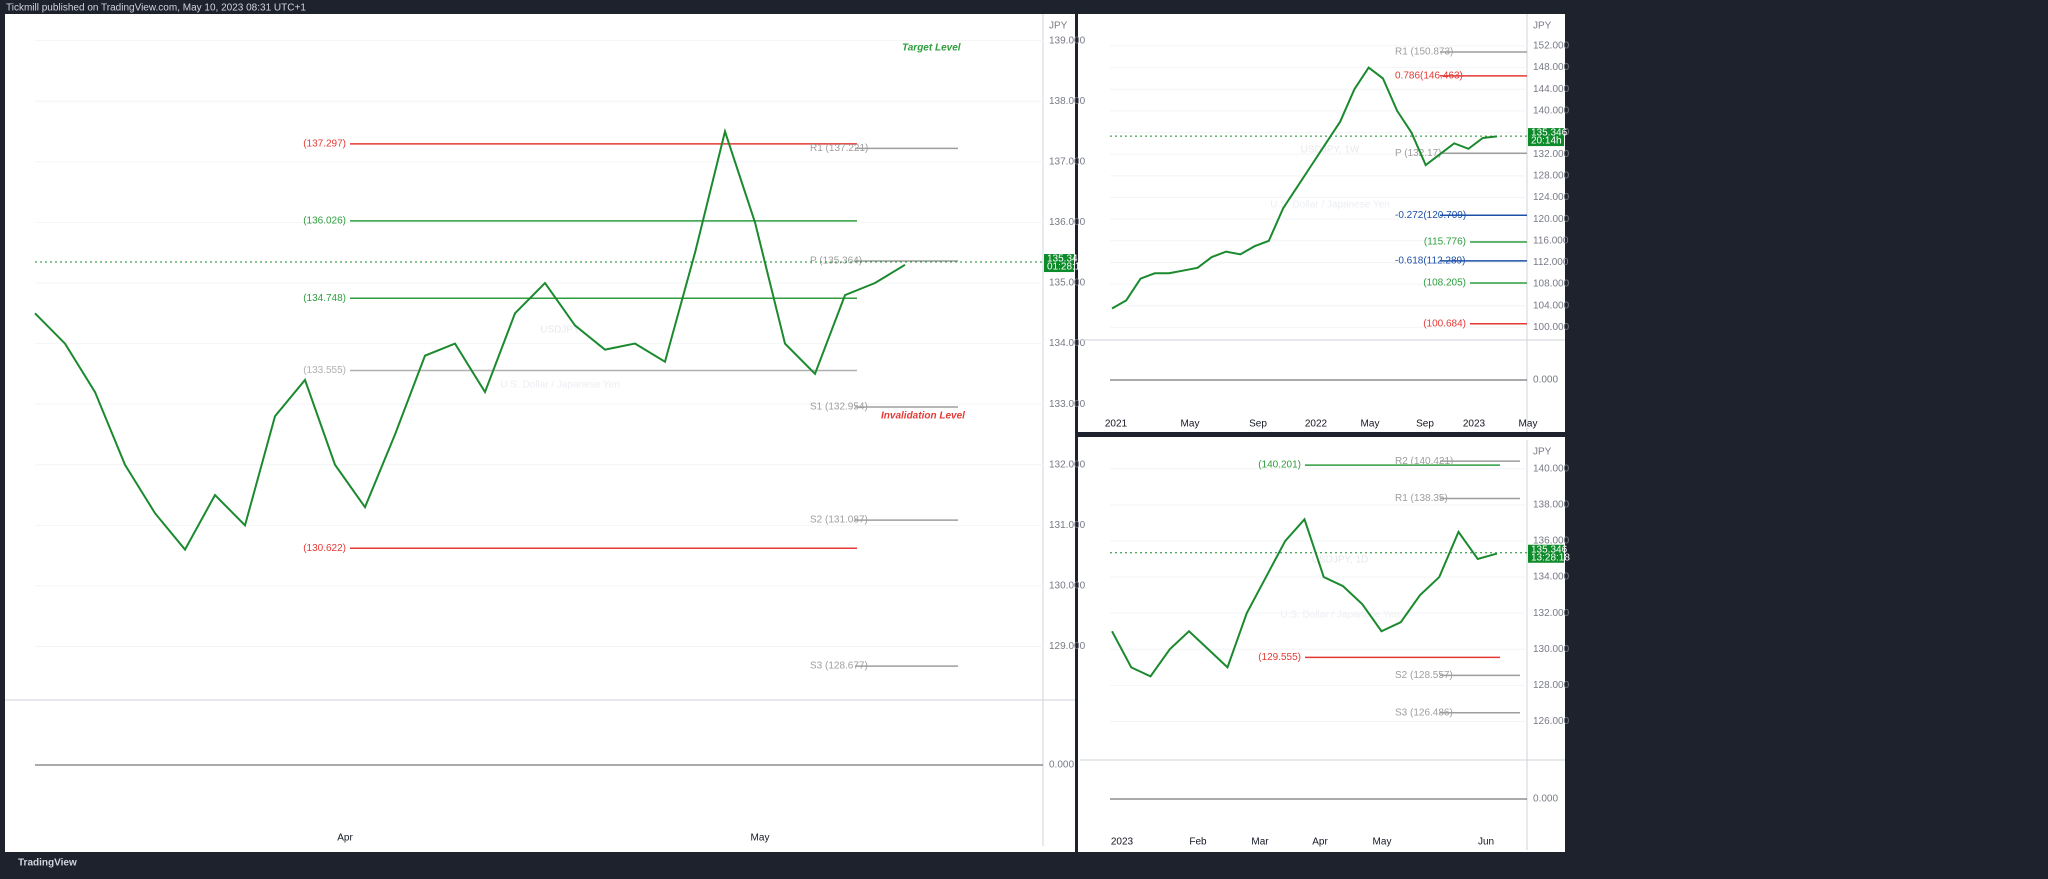 This screenshot has width=2048, height=879. Describe the element at coordinates (1418, 153) in the screenshot. I see `level-label: P (132.17)` at that location.